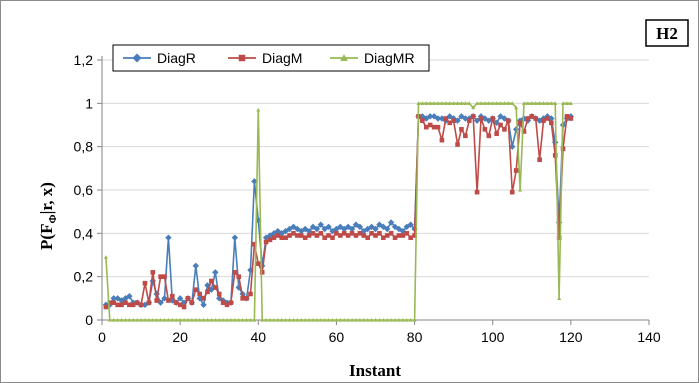  Describe the element at coordinates (258, 337) in the screenshot. I see `x-tick-label: 40` at that location.